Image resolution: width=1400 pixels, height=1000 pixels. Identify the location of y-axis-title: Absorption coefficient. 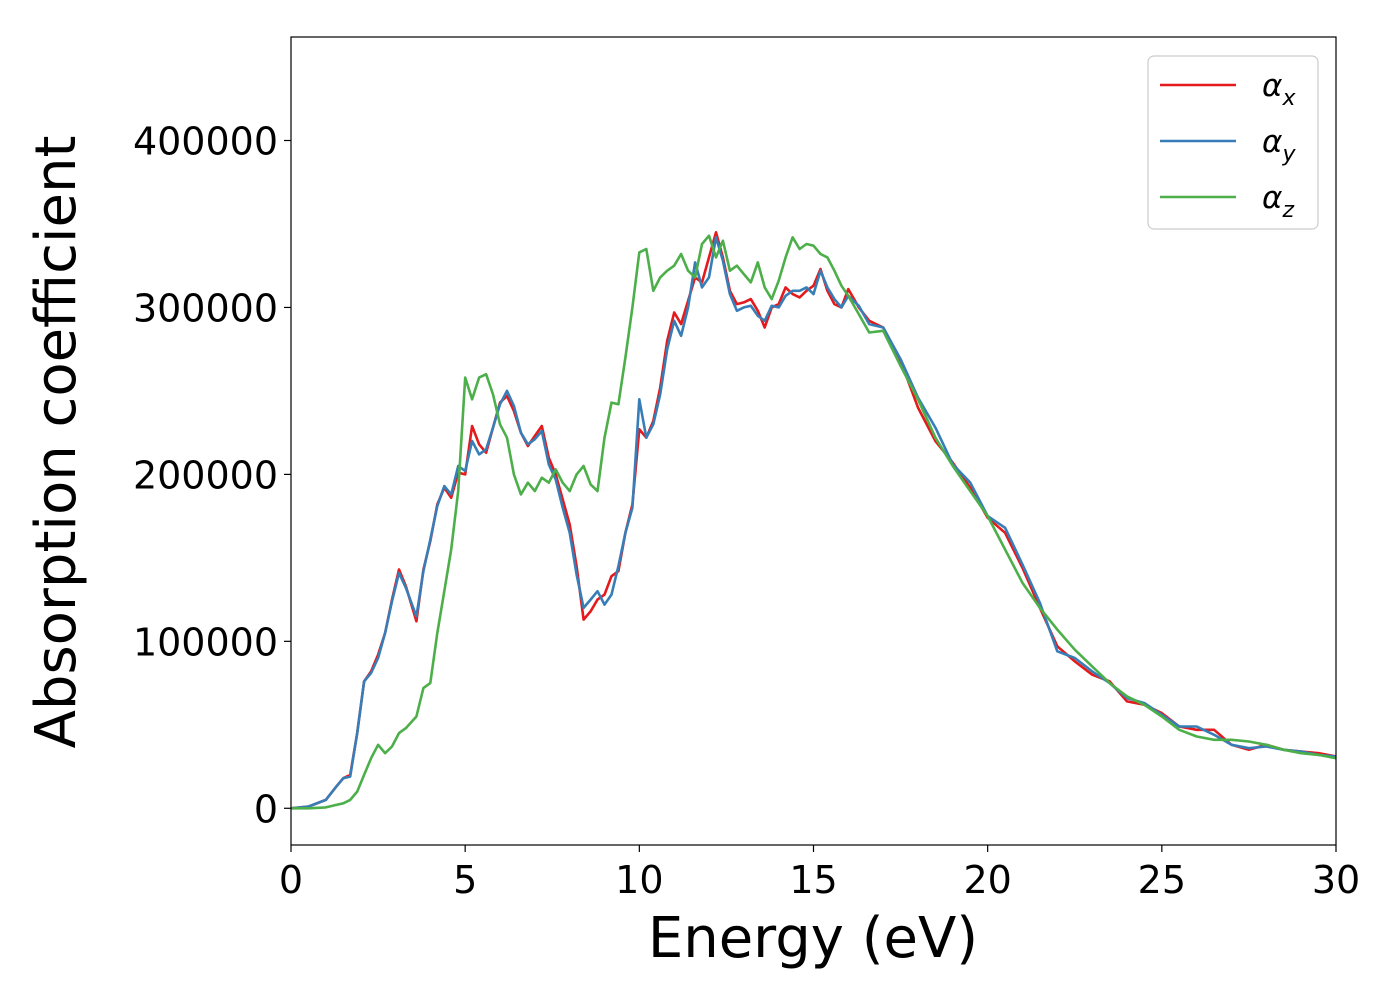
(56, 442).